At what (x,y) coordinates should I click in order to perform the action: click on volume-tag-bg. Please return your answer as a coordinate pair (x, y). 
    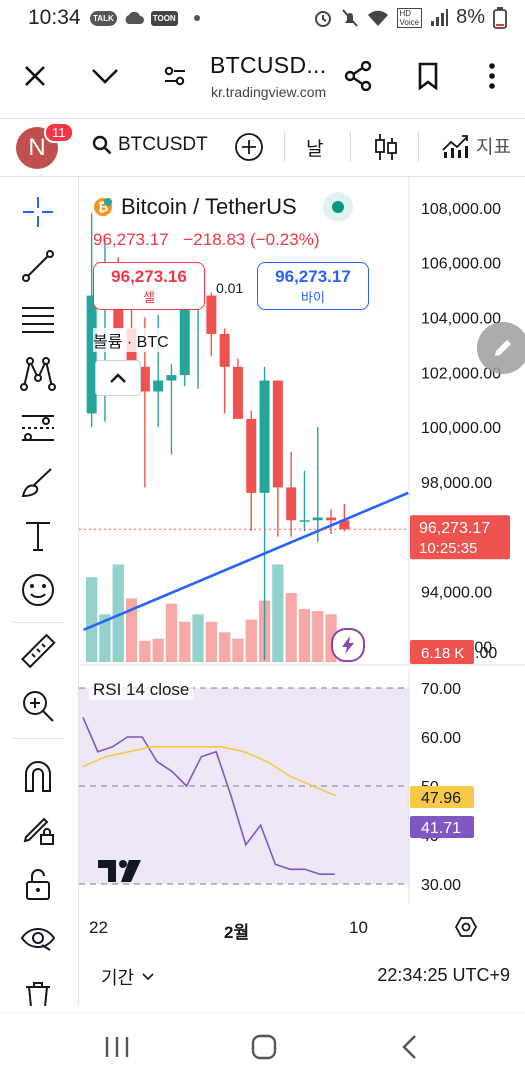
    Looking at the image, I should click on (442, 652).